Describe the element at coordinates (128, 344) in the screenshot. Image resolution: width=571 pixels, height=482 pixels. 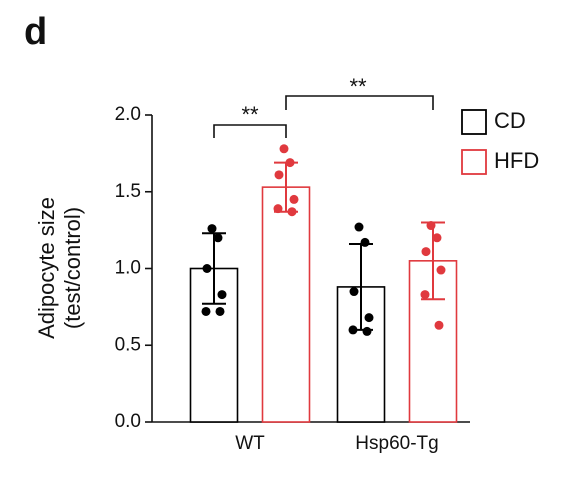
I see `y-tick-label: 0.5` at that location.